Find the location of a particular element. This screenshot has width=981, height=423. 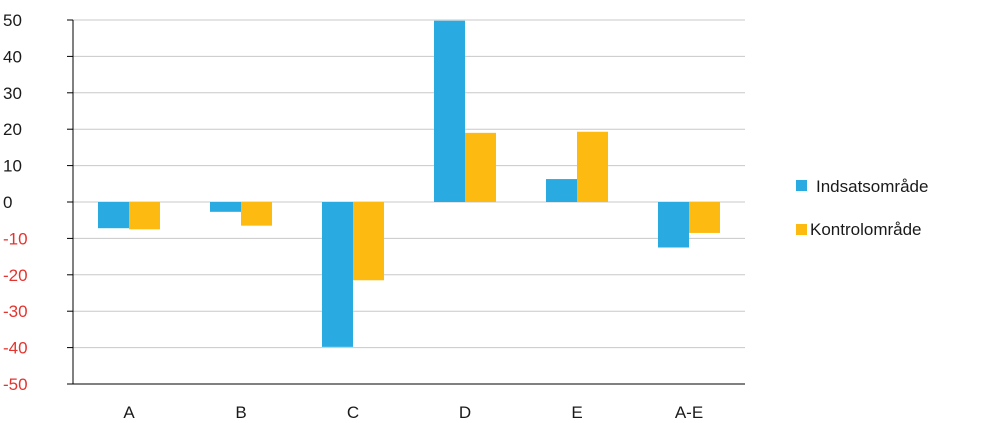

legend-label-indsatsomrade: Indsatsområde is located at coordinates (872, 186).